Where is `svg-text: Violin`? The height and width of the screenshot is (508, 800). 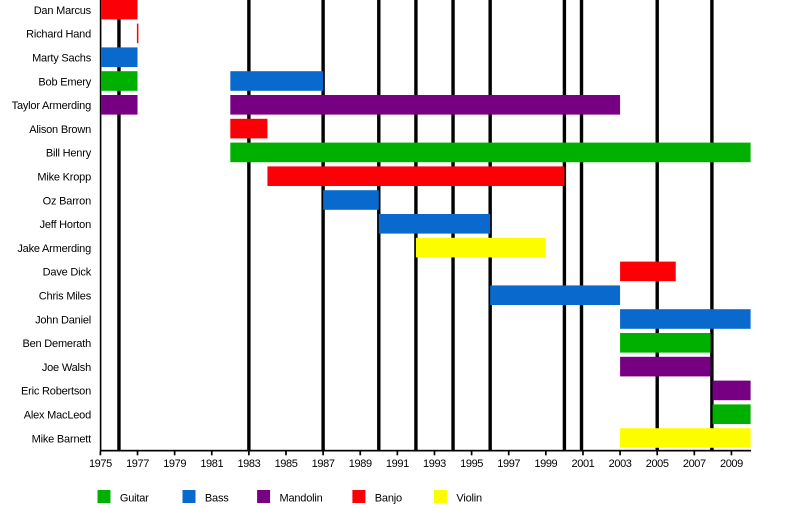
svg-text: Violin is located at coordinates (469, 499).